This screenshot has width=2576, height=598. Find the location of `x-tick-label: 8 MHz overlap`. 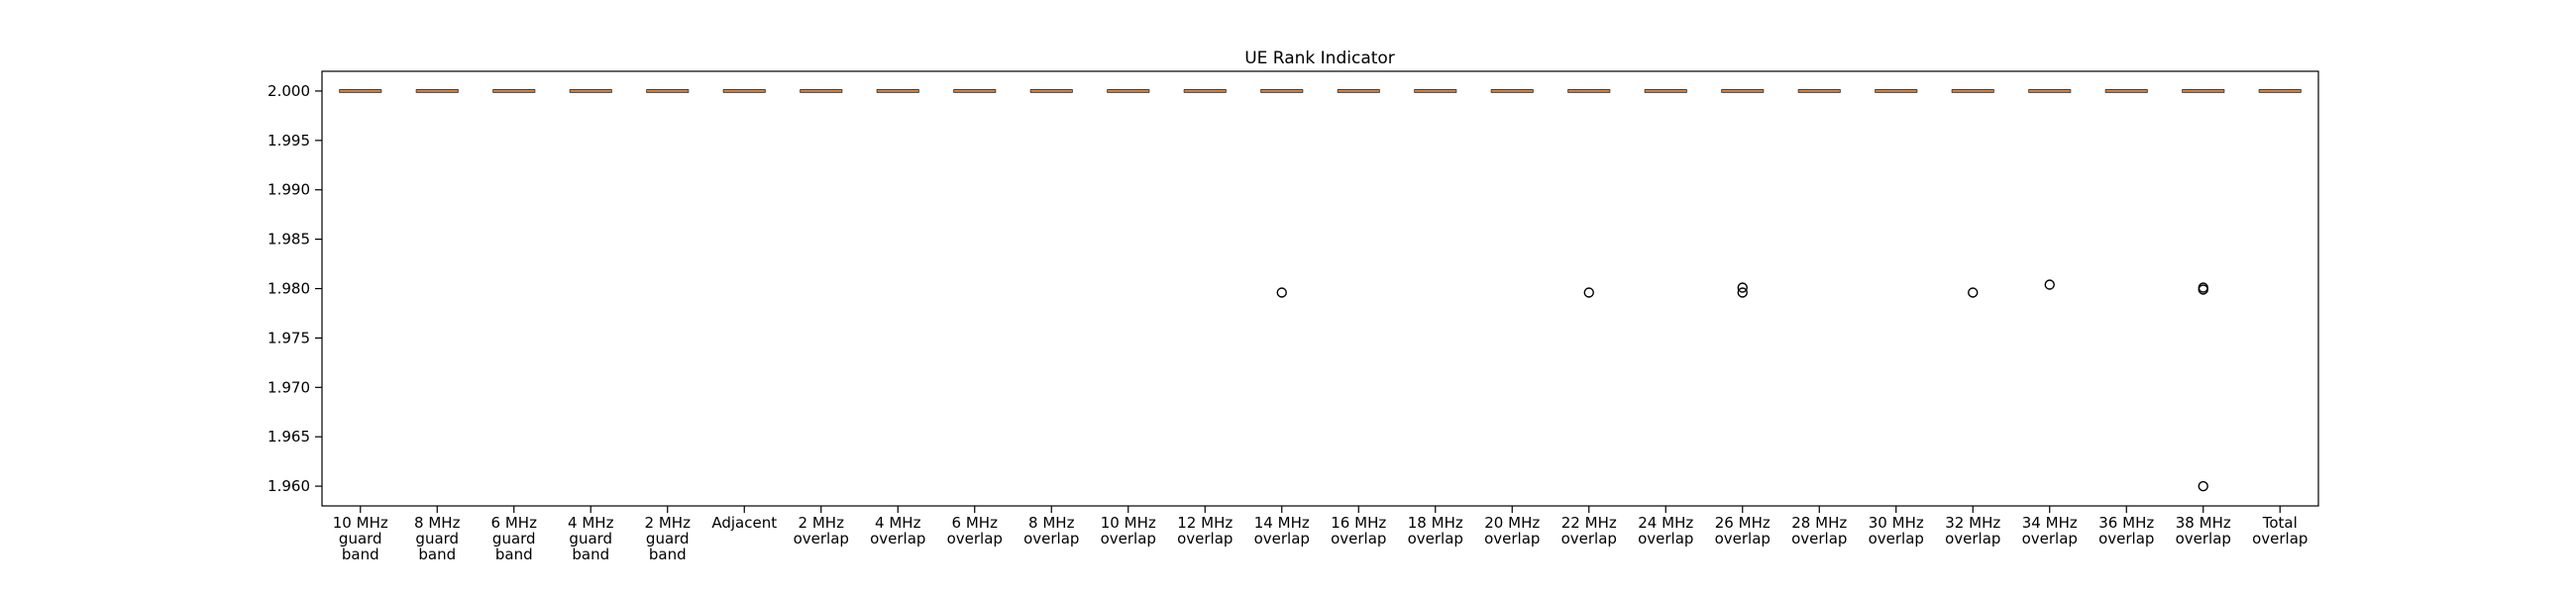

x-tick-label: 8 MHz overlap is located at coordinates (1051, 531).